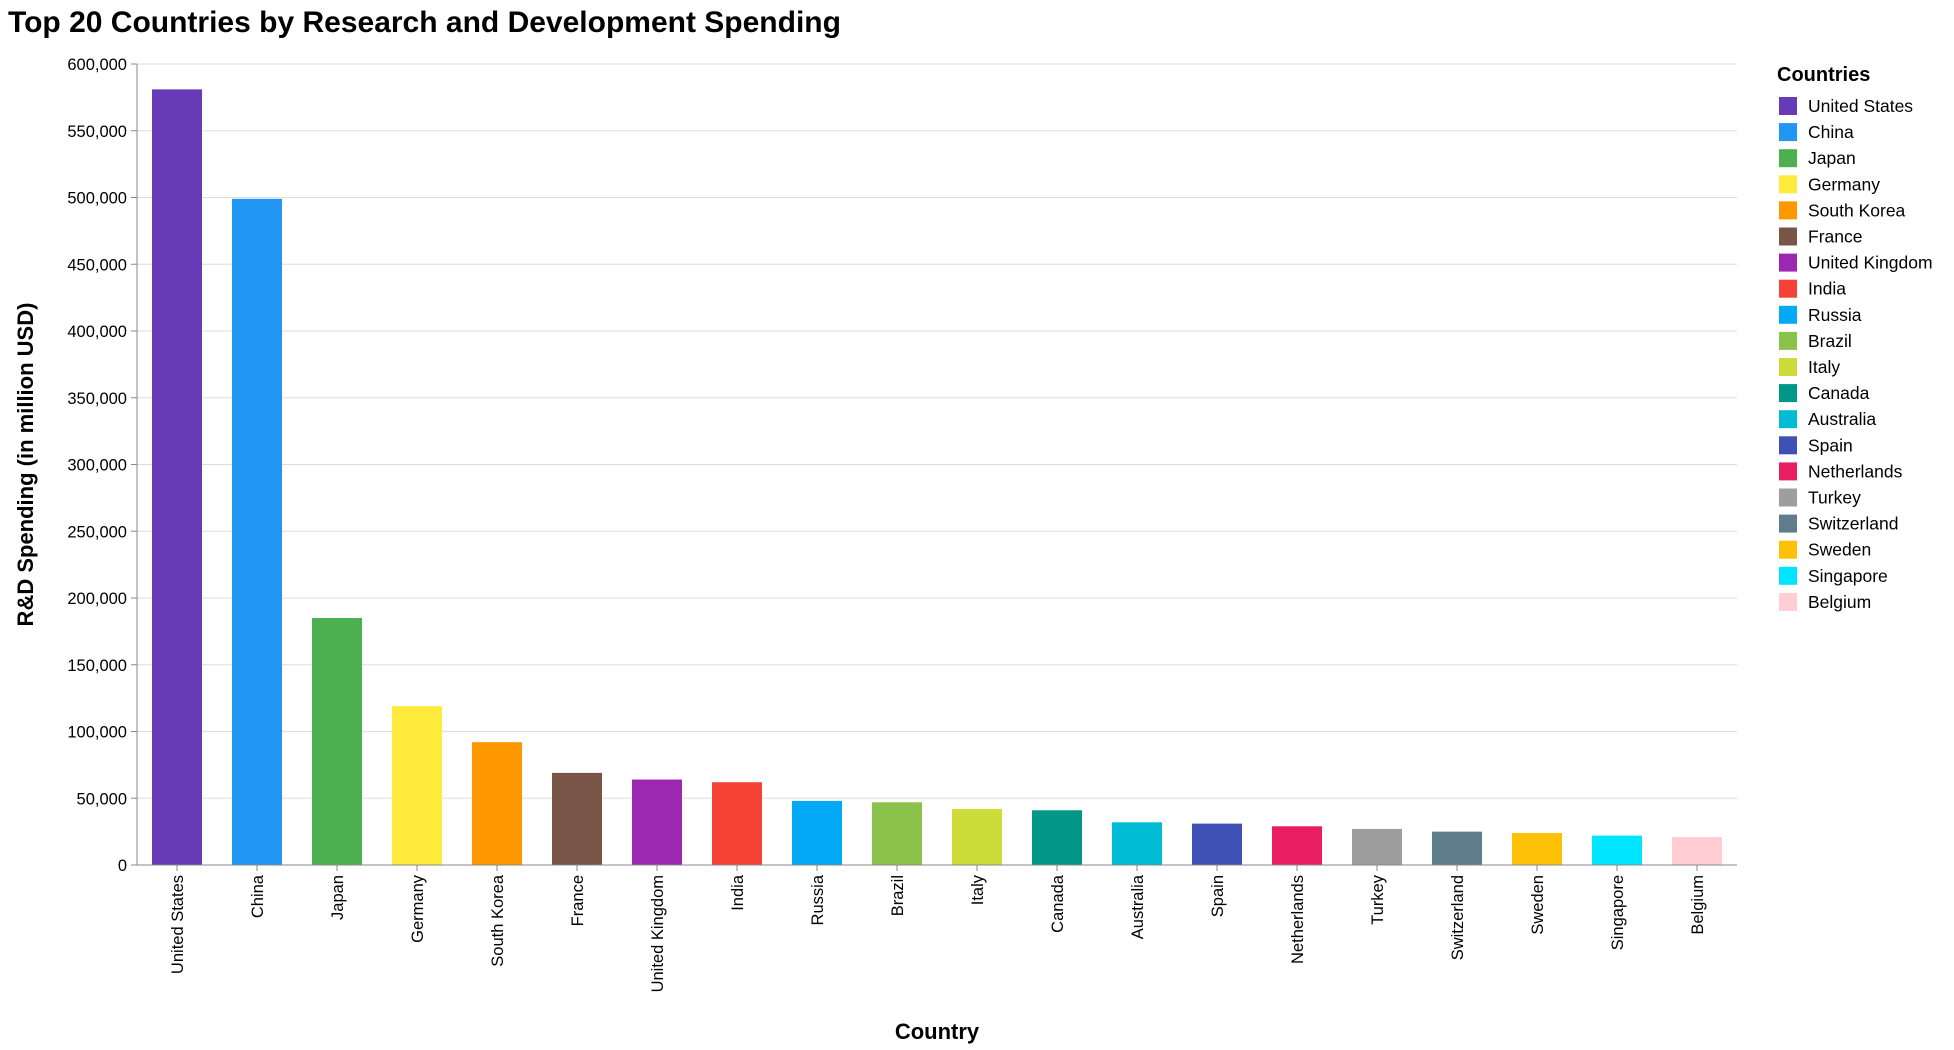 Image resolution: width=1954 pixels, height=1050 pixels. What do you see at coordinates (1839, 393) in the screenshot?
I see `legend-label: Canada` at bounding box center [1839, 393].